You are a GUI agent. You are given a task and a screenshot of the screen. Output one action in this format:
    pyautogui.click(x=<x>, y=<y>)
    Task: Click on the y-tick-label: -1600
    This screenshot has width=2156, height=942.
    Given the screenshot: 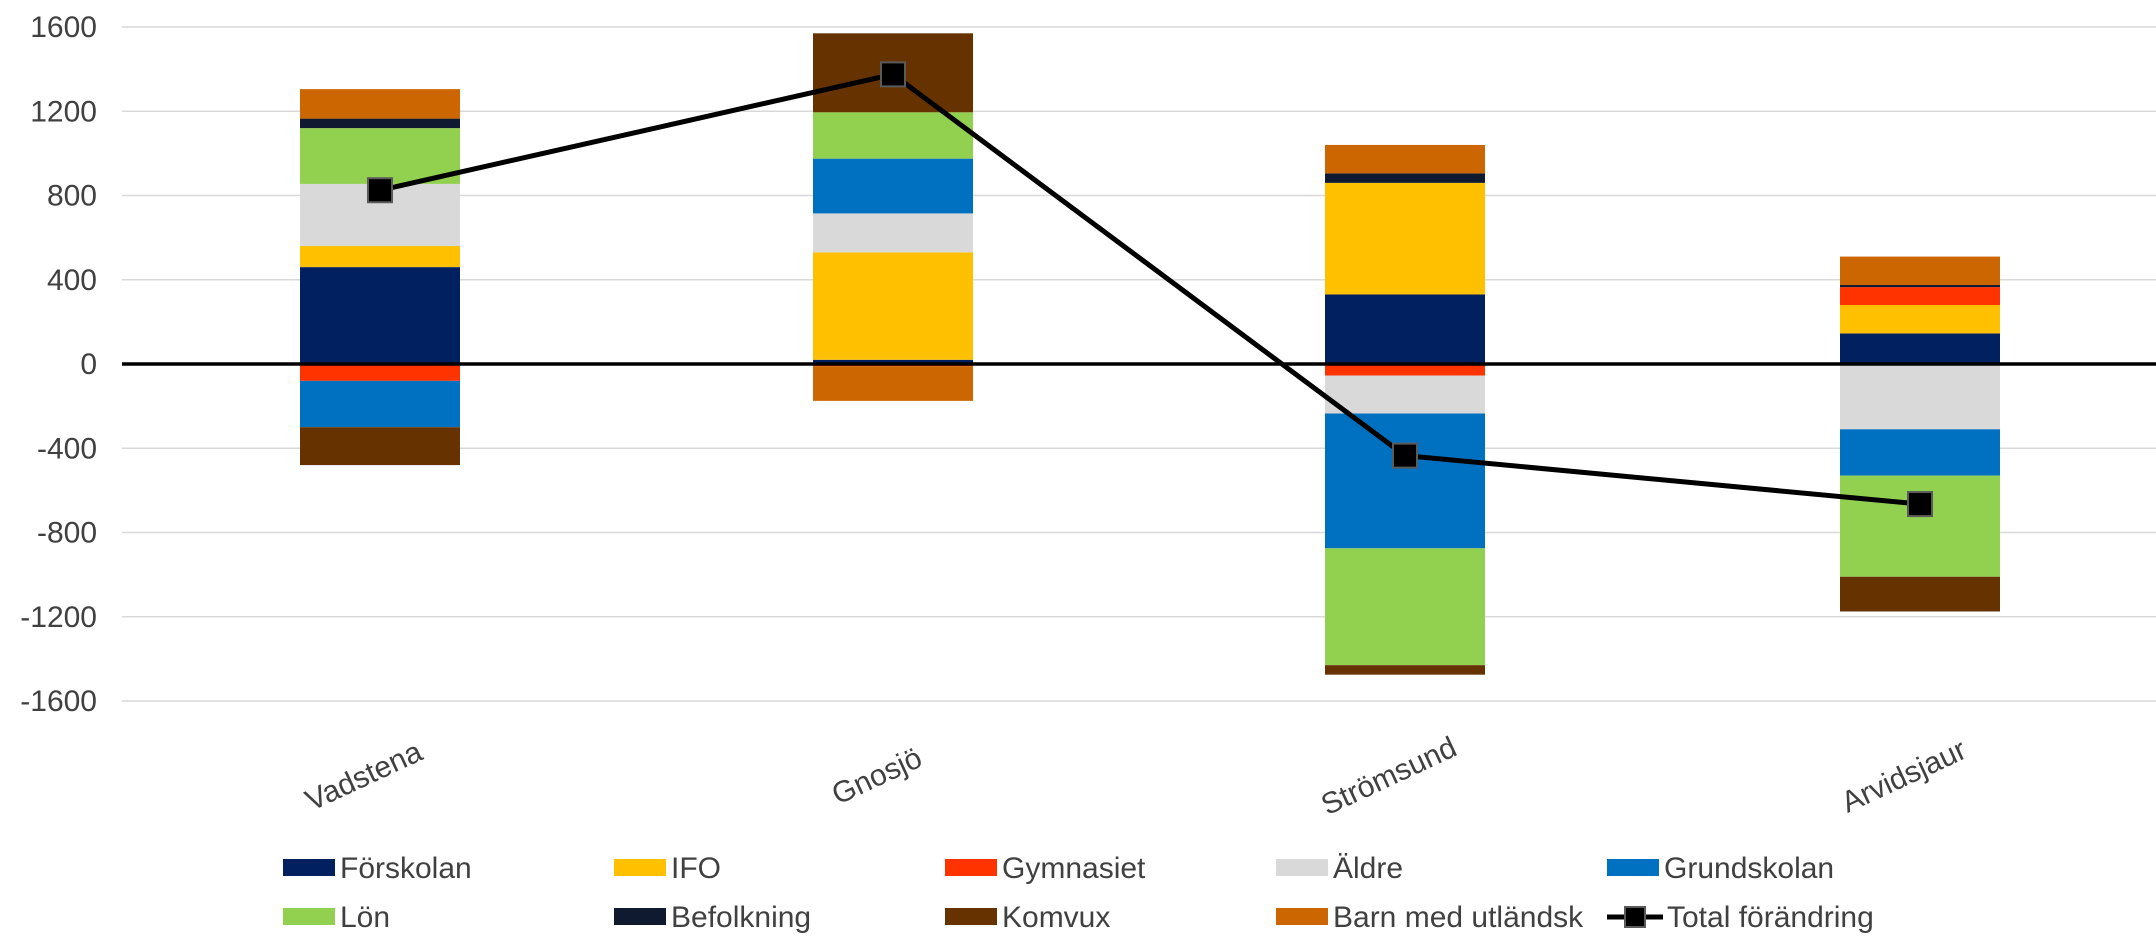 What is the action you would take?
    pyautogui.click(x=58, y=701)
    